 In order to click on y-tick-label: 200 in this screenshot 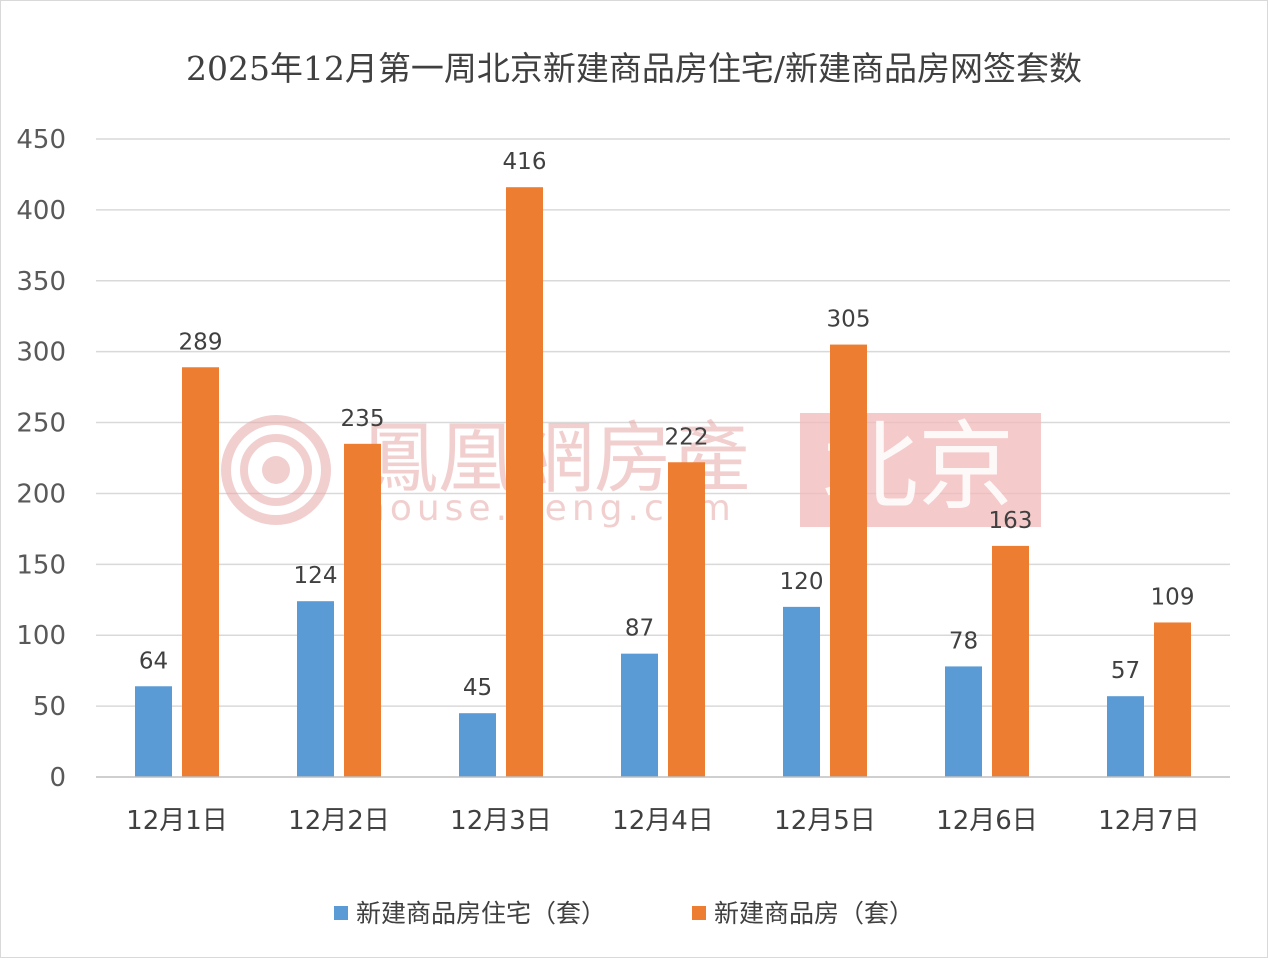, I will do `click(41, 494)`.